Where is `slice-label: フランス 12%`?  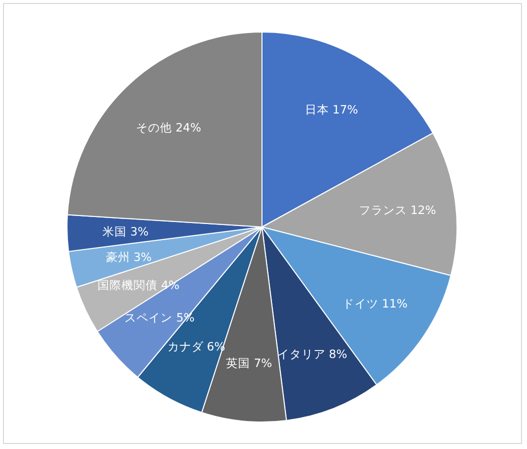 slice-label: フランス 12% is located at coordinates (397, 209).